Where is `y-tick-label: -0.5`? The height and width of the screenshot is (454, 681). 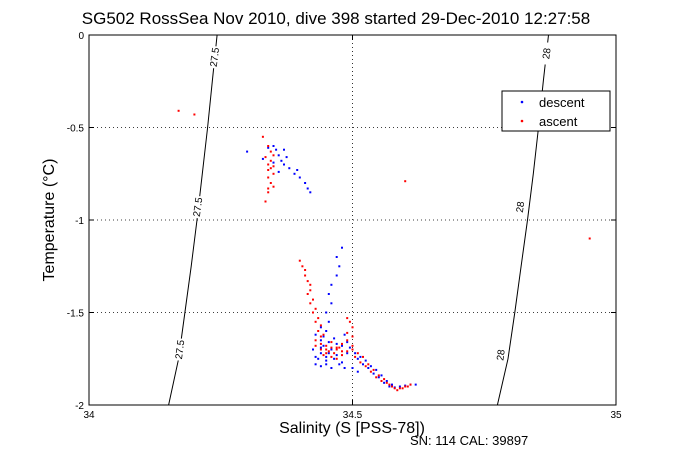
y-tick-label: -0.5 is located at coordinates (76, 129).